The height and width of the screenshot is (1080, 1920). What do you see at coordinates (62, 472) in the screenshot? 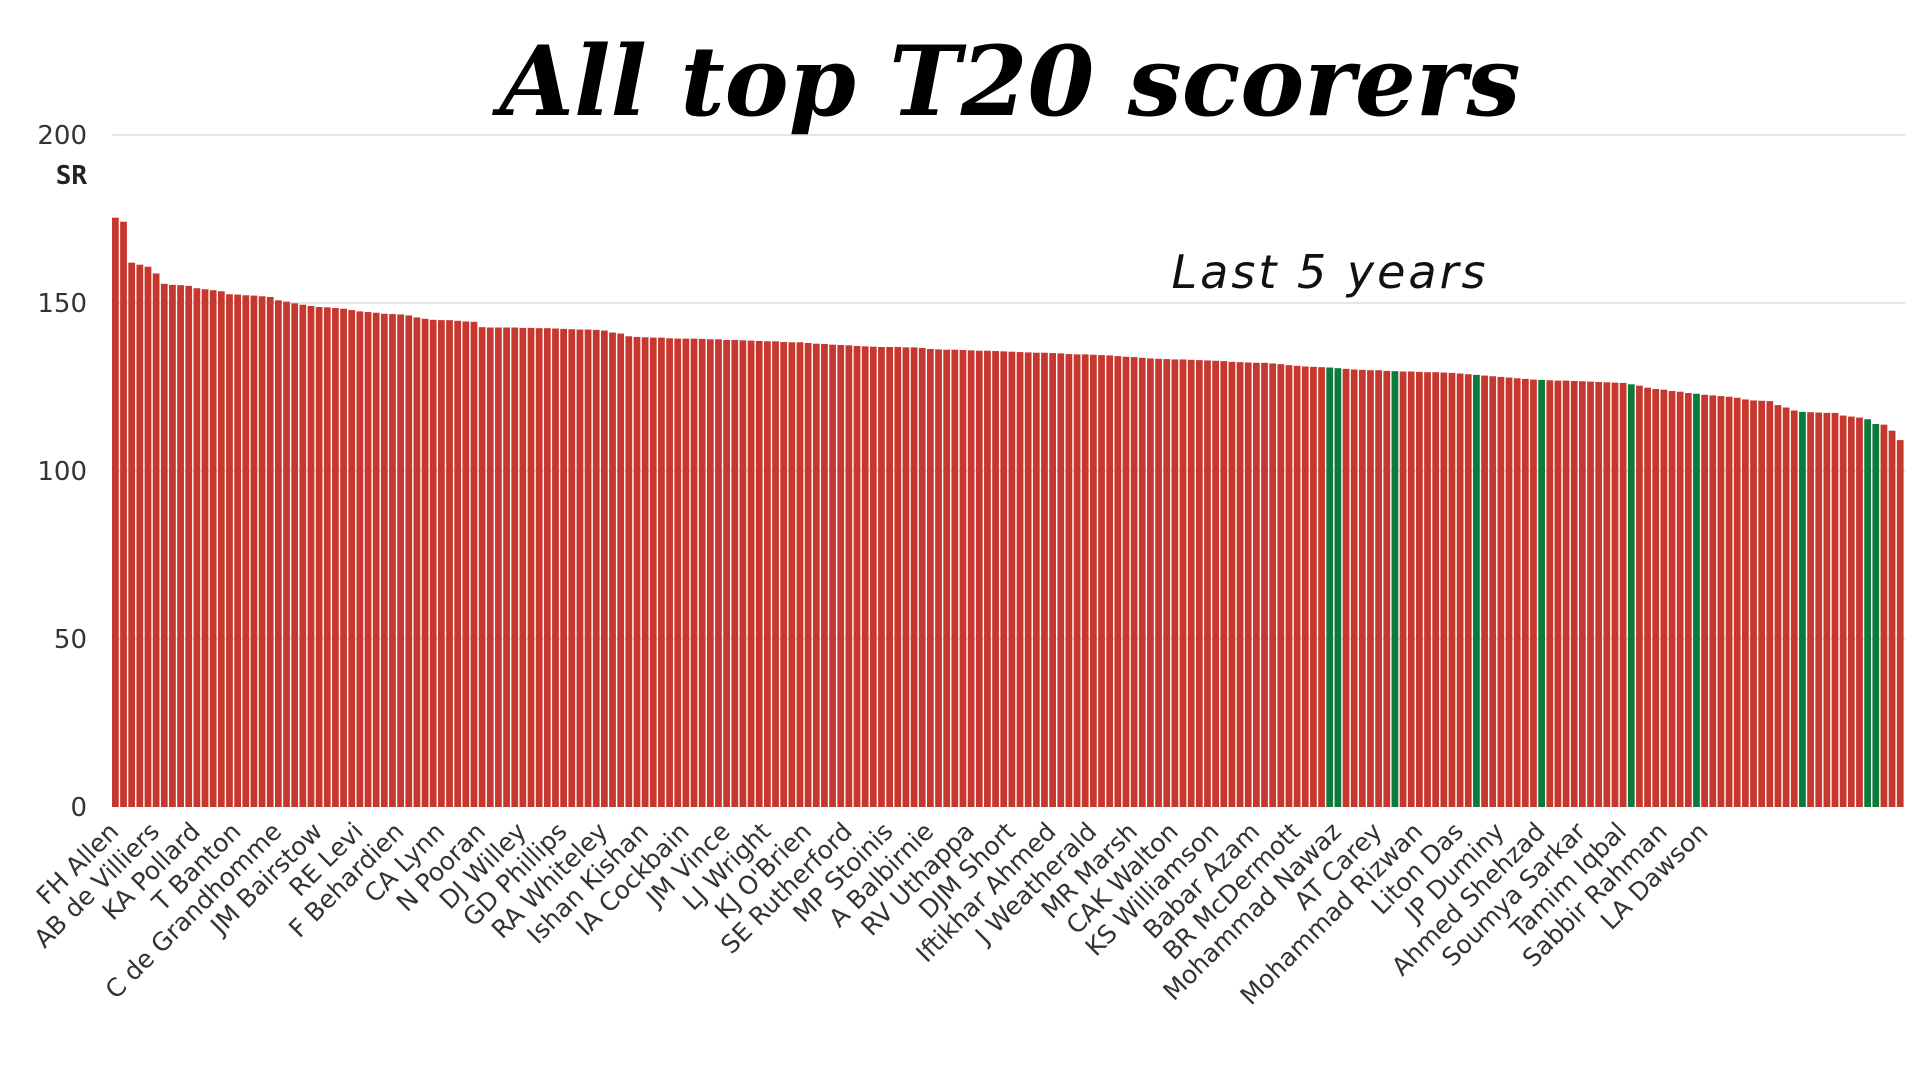
I see `y-axis: 0 50 100 150 200` at bounding box center [62, 472].